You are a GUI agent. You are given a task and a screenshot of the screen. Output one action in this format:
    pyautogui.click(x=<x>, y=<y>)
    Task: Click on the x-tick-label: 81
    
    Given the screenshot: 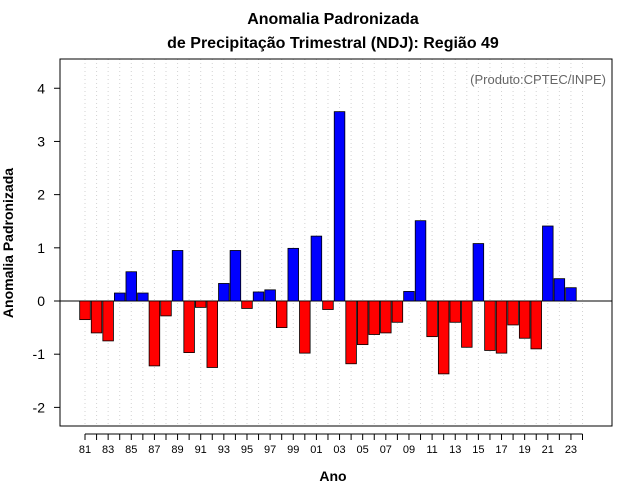 What is the action you would take?
    pyautogui.click(x=85, y=450)
    